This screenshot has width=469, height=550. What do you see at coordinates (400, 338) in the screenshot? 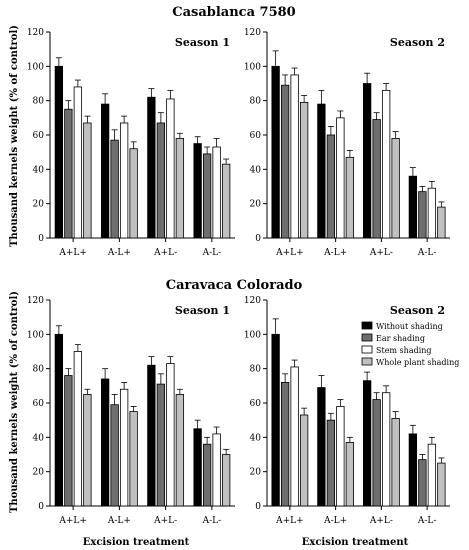
I see `p4-legend-label: Ear shading` at bounding box center [400, 338].